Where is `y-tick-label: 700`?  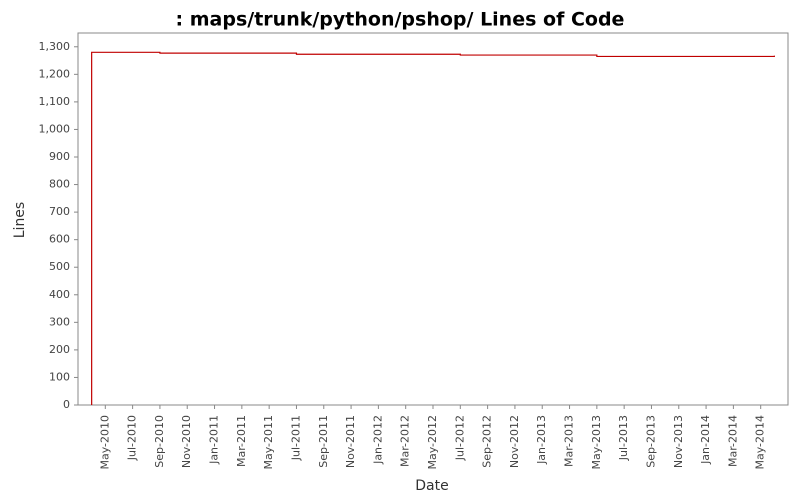 y-tick-label: 700 is located at coordinates (59, 211).